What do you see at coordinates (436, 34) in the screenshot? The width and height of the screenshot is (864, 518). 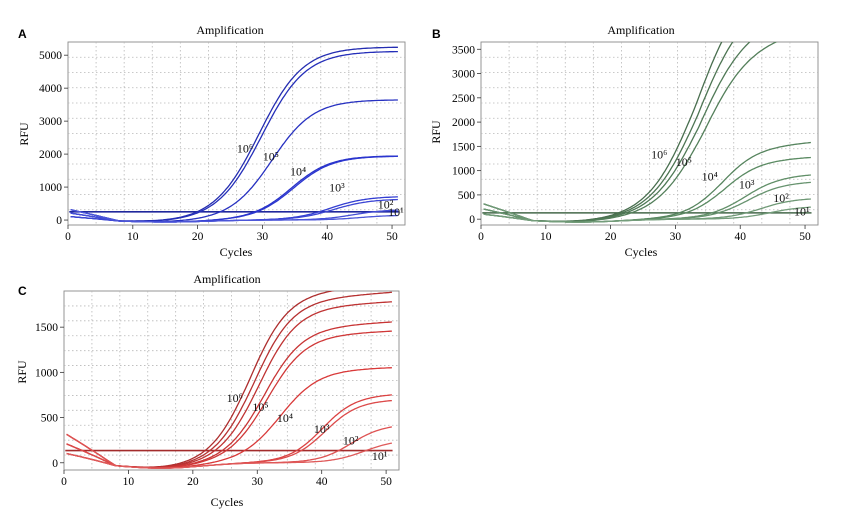 I see `panel-letter: B` at bounding box center [436, 34].